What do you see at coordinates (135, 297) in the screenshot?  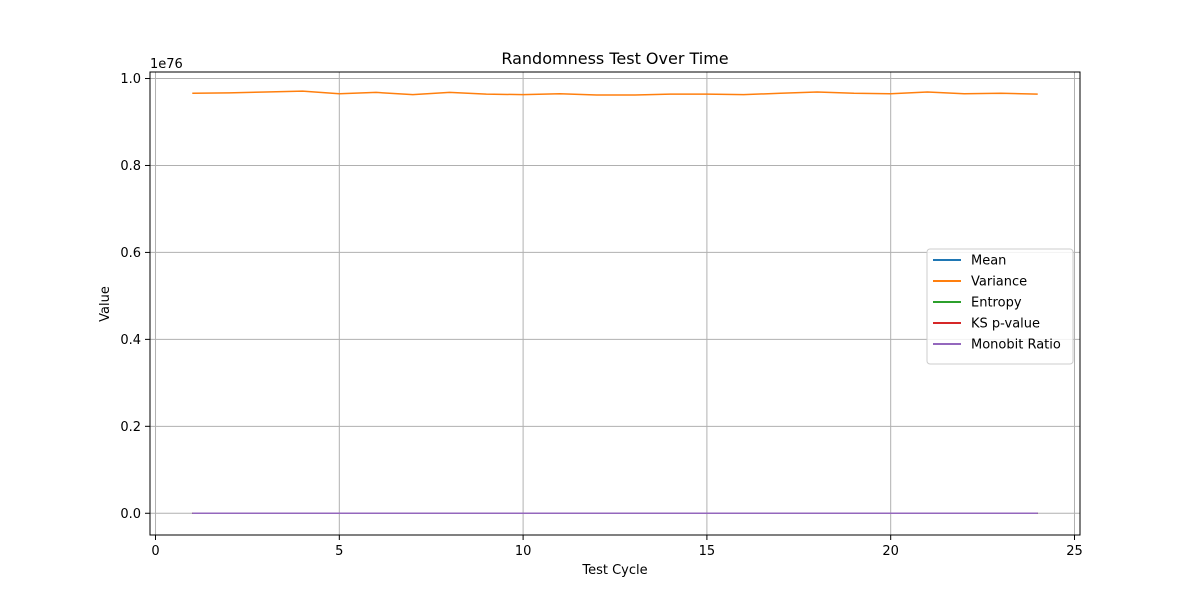 I see `y-axis-ticks: 0.0 0.2 0.4 0.6 0.8 1.0` at bounding box center [135, 297].